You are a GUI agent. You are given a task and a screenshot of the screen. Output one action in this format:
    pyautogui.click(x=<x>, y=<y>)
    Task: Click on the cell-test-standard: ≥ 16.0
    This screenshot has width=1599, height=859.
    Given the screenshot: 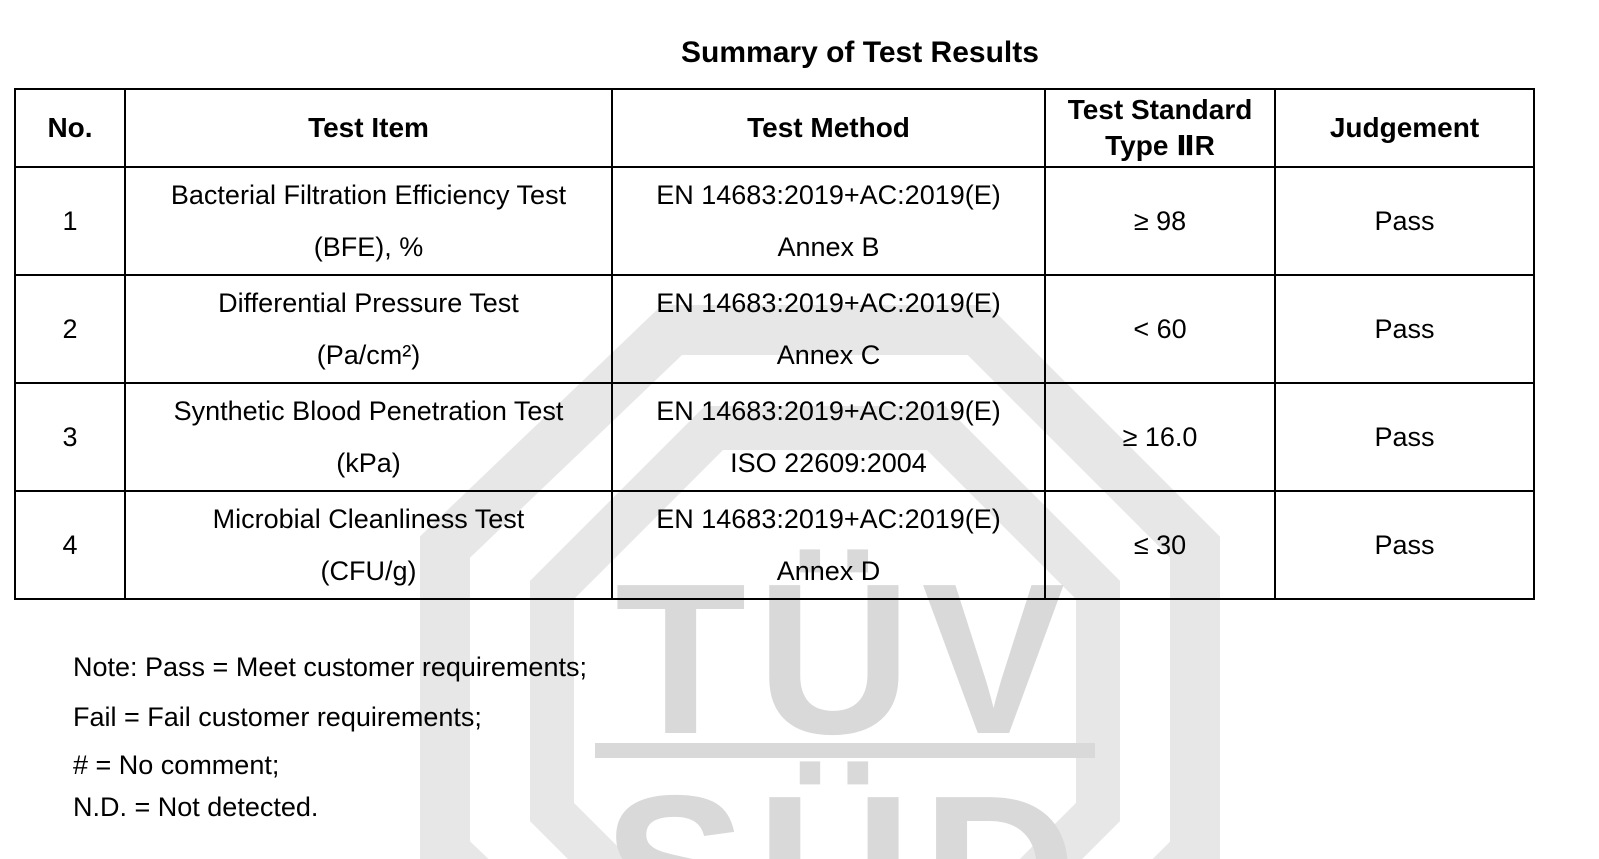 What is the action you would take?
    pyautogui.click(x=1160, y=437)
    